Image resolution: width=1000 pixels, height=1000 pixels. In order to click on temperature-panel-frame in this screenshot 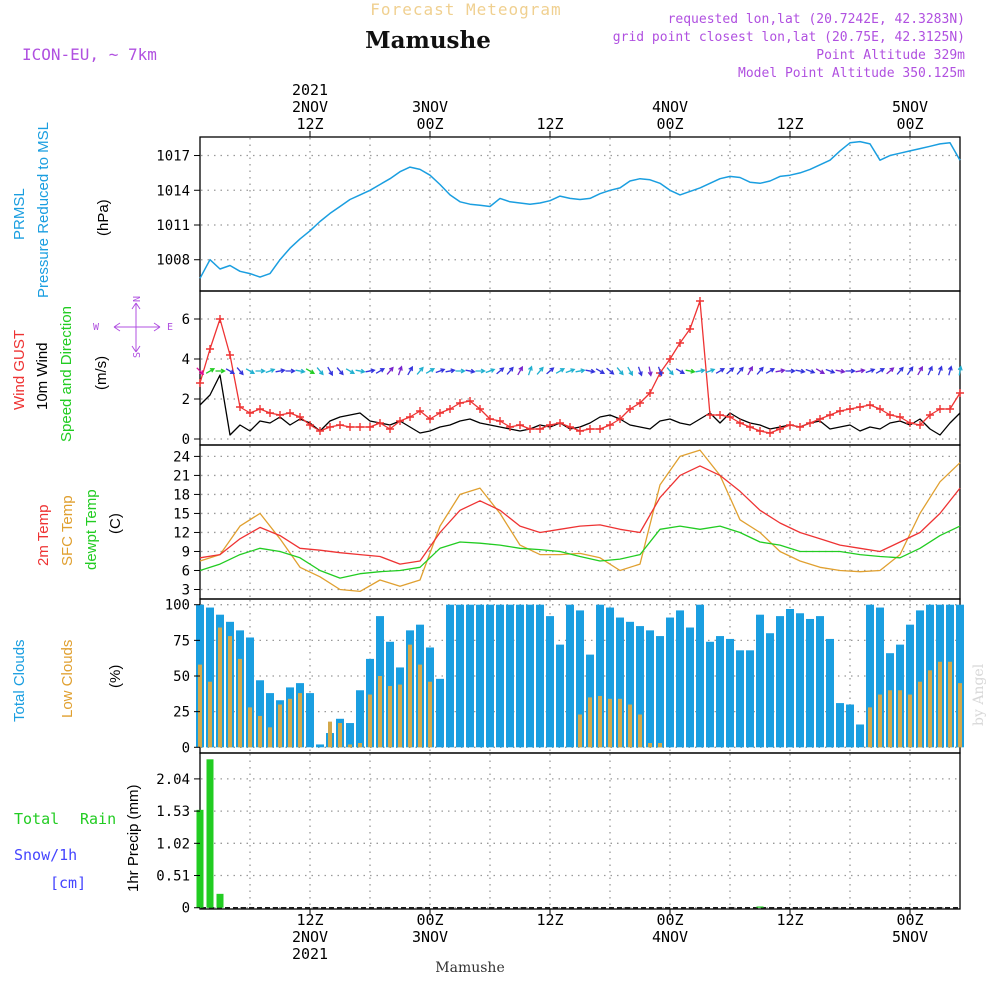, I will do `click(580, 522)`.